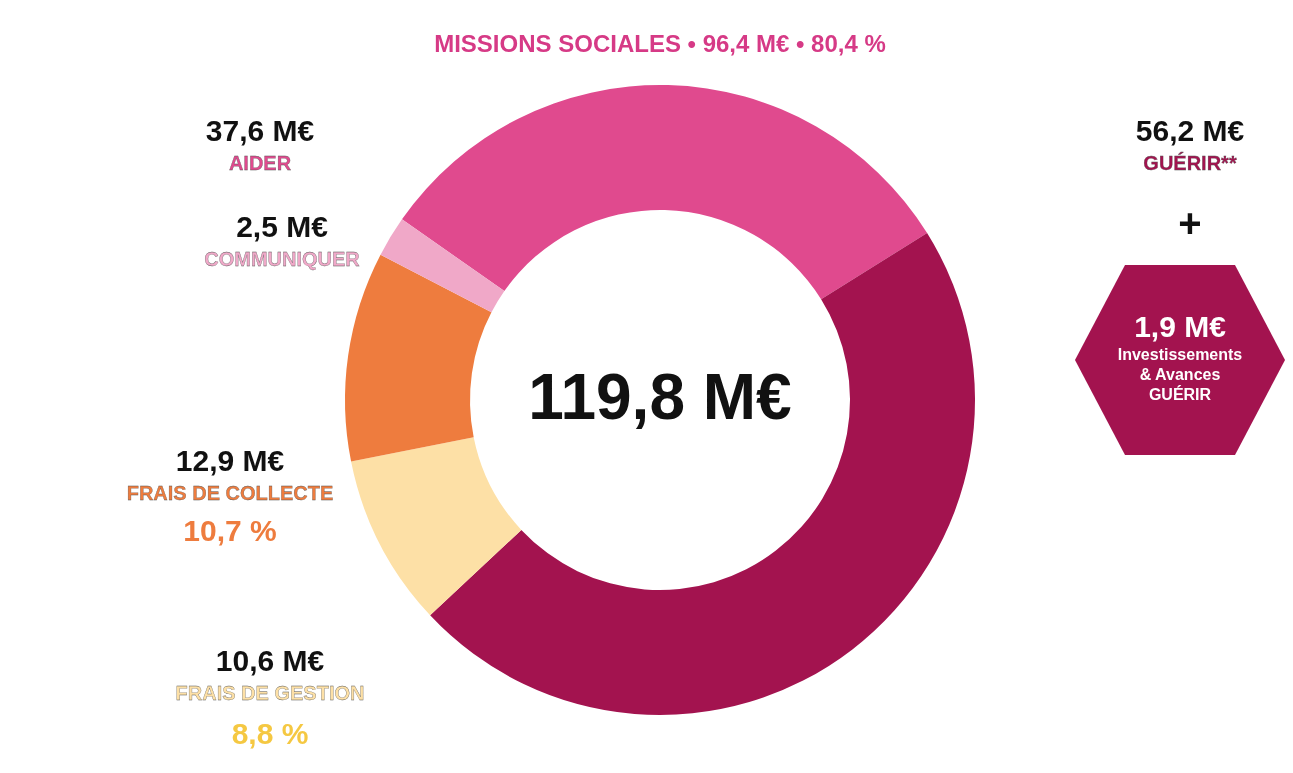 This screenshot has width=1293, height=773. I want to click on slice-label: FRAIS DE GESTION, so click(270, 693).